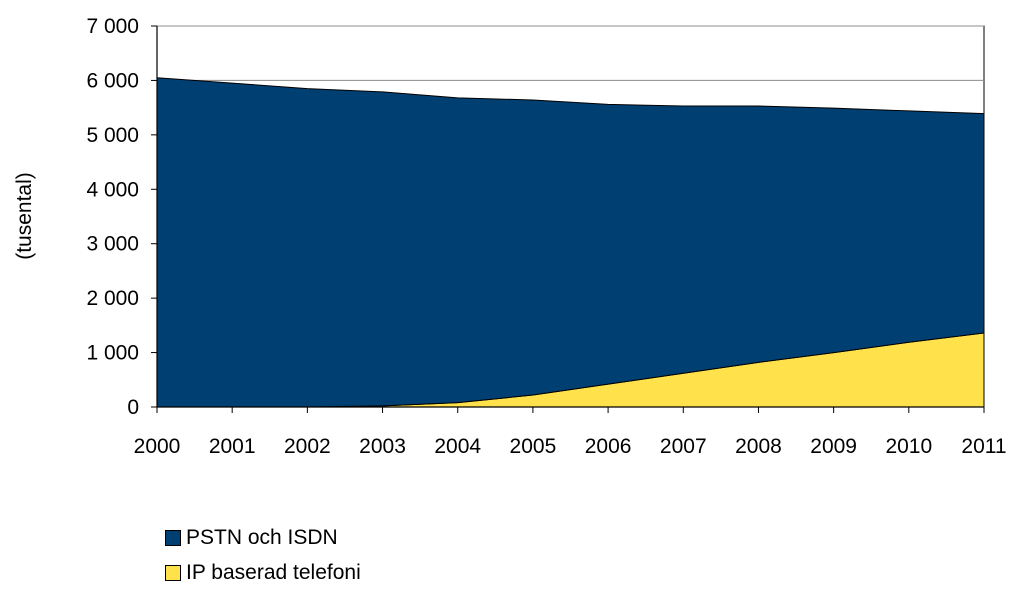  I want to click on x-tick-label: 2002, so click(307, 446).